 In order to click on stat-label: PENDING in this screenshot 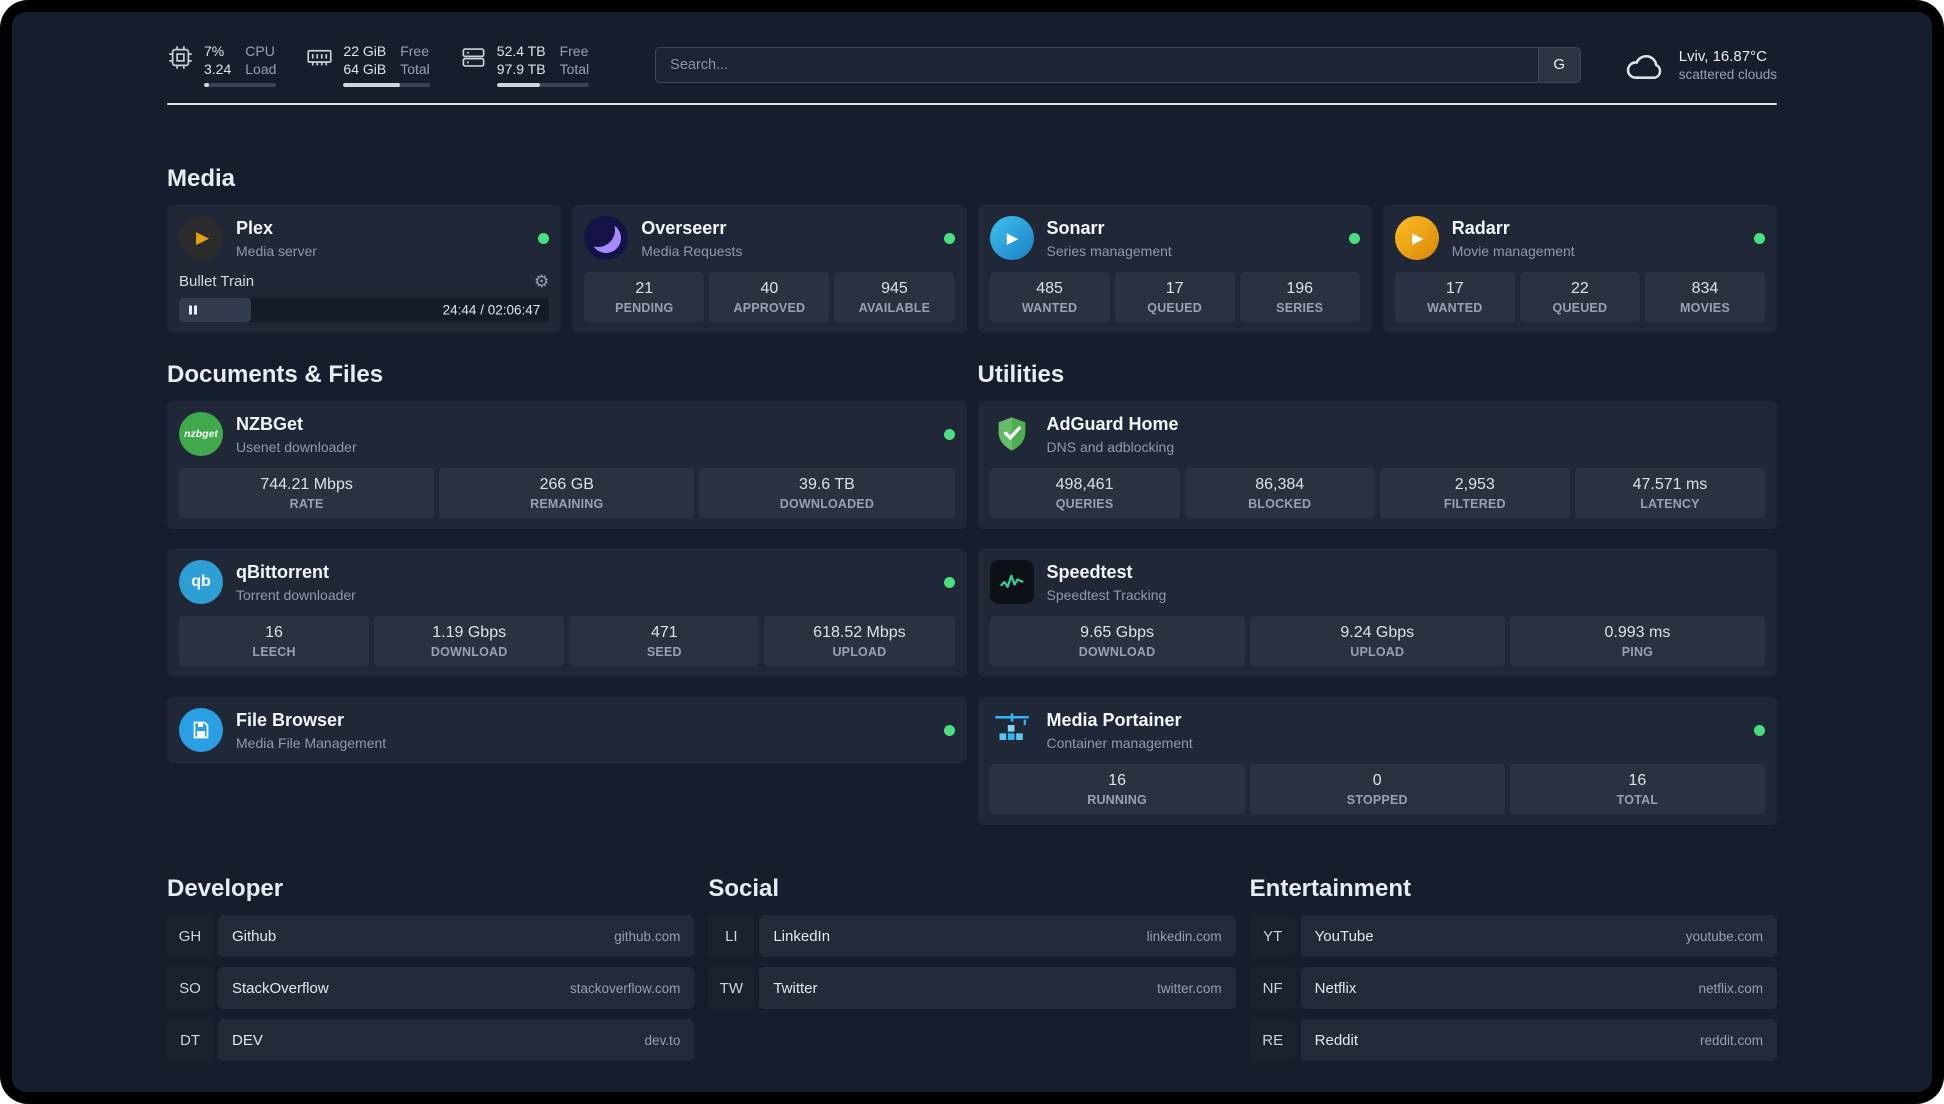, I will do `click(644, 308)`.